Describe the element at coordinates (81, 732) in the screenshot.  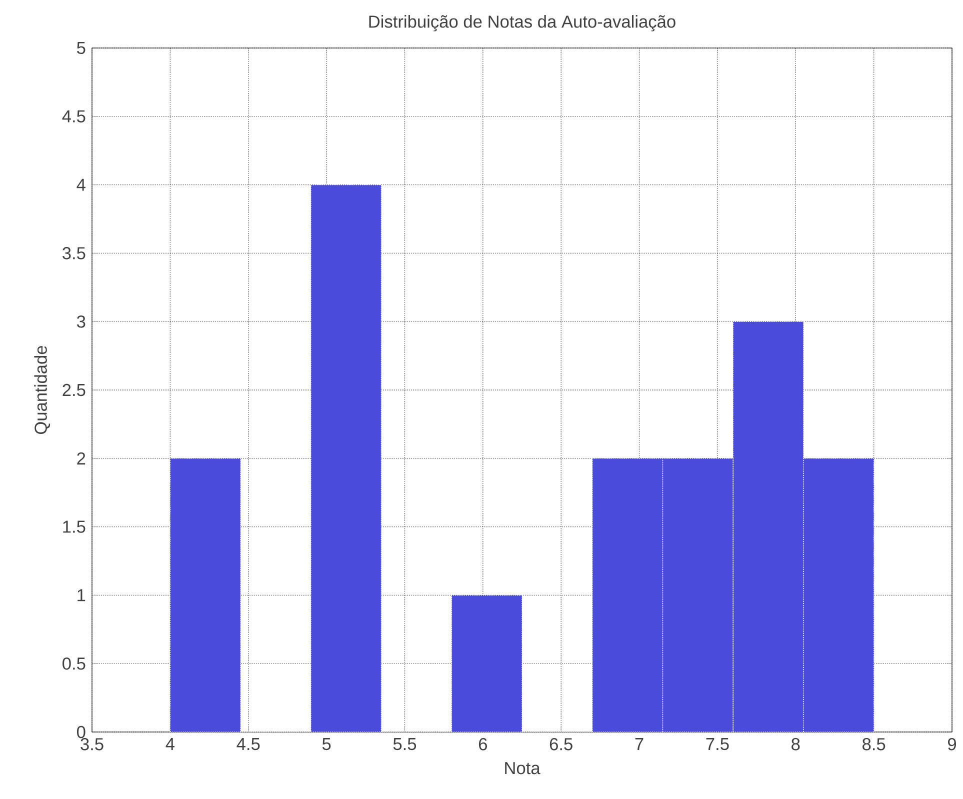
I see `y-tick-label: 0` at that location.